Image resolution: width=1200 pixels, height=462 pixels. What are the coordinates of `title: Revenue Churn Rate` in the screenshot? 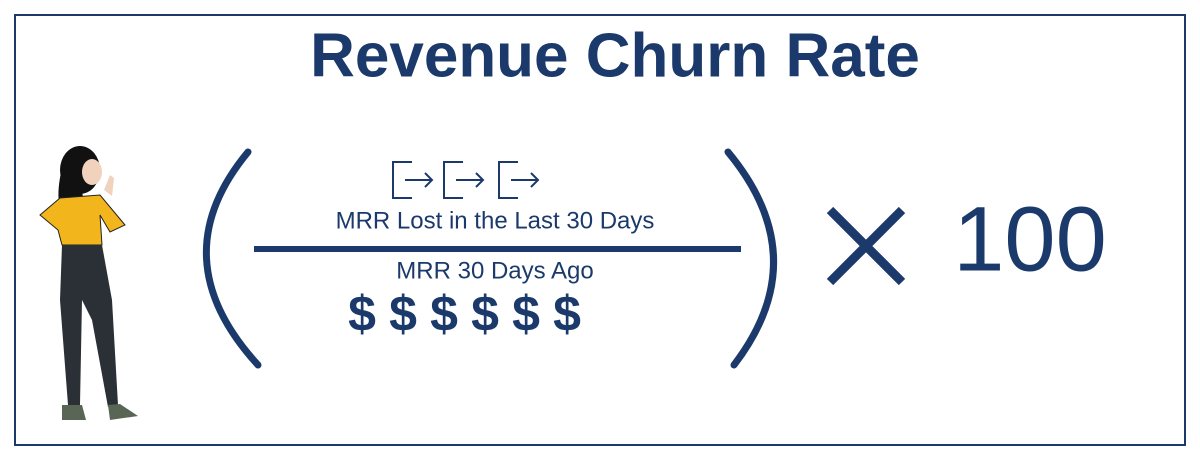 It's located at (615, 55).